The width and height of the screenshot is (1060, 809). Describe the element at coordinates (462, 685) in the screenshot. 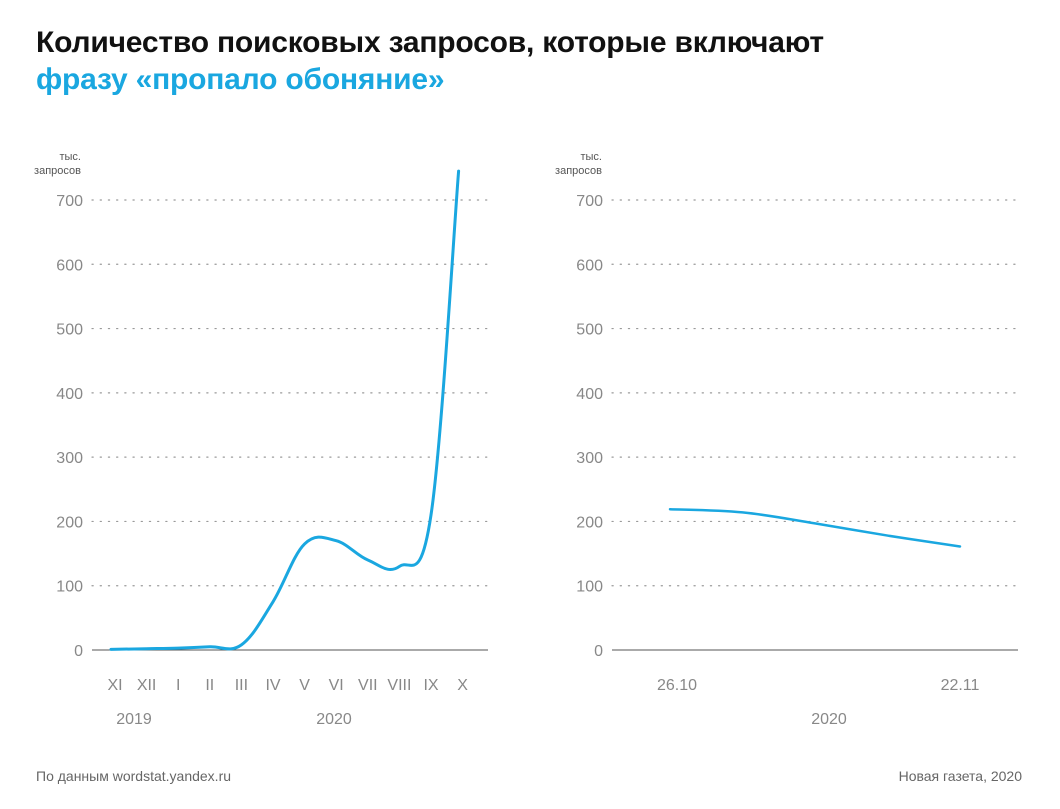

I see `x-tick-label: X` at that location.